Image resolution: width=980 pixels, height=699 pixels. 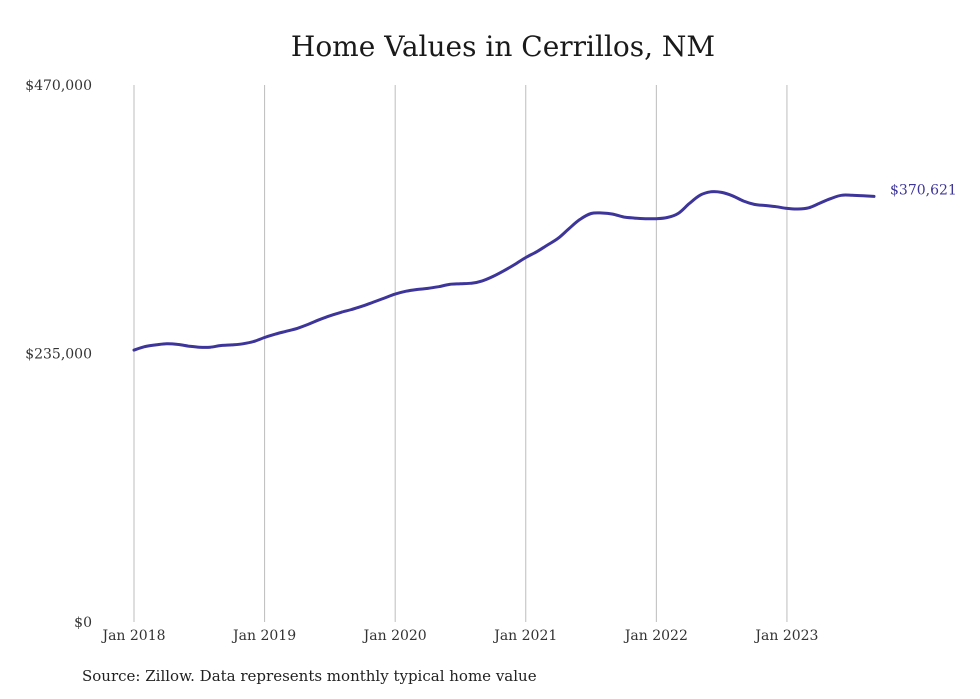 I want to click on x-tick-label: Jan 2021, so click(x=524, y=636).